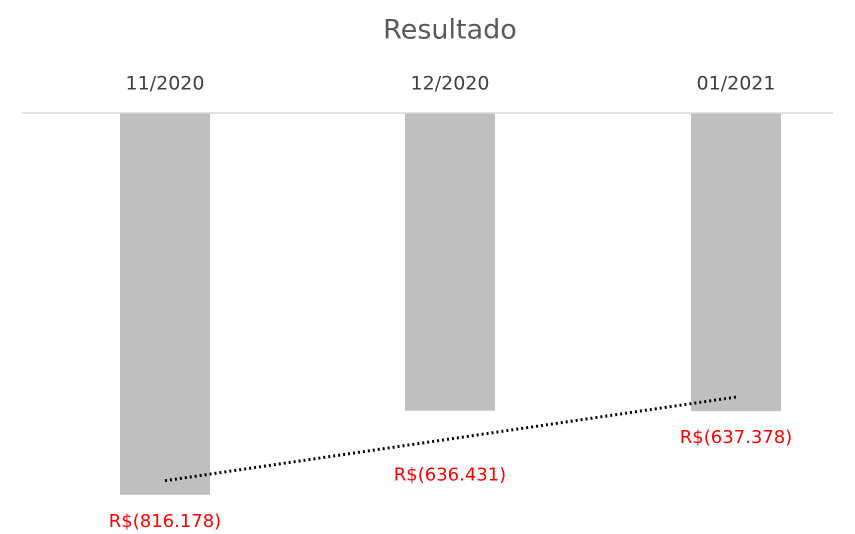 The height and width of the screenshot is (534, 855). Describe the element at coordinates (450, 84) in the screenshot. I see `x-tick-label: 12/2020` at that location.